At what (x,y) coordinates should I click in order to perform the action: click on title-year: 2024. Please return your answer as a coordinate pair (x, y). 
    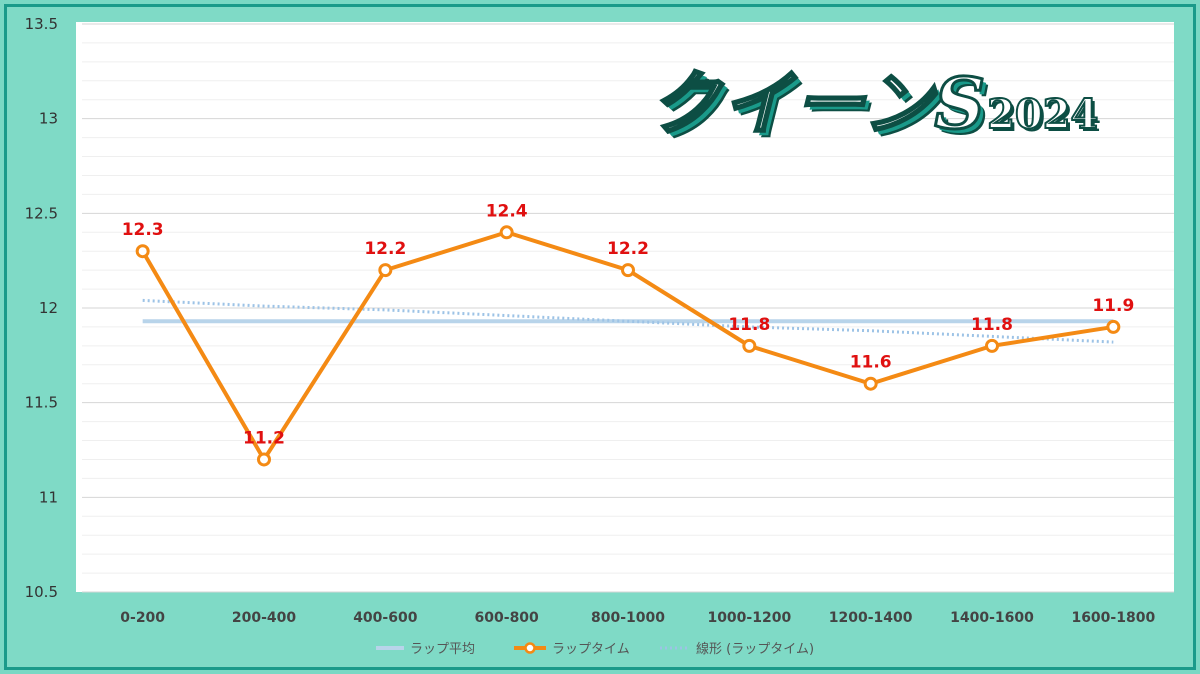
    Looking at the image, I should click on (1042, 114).